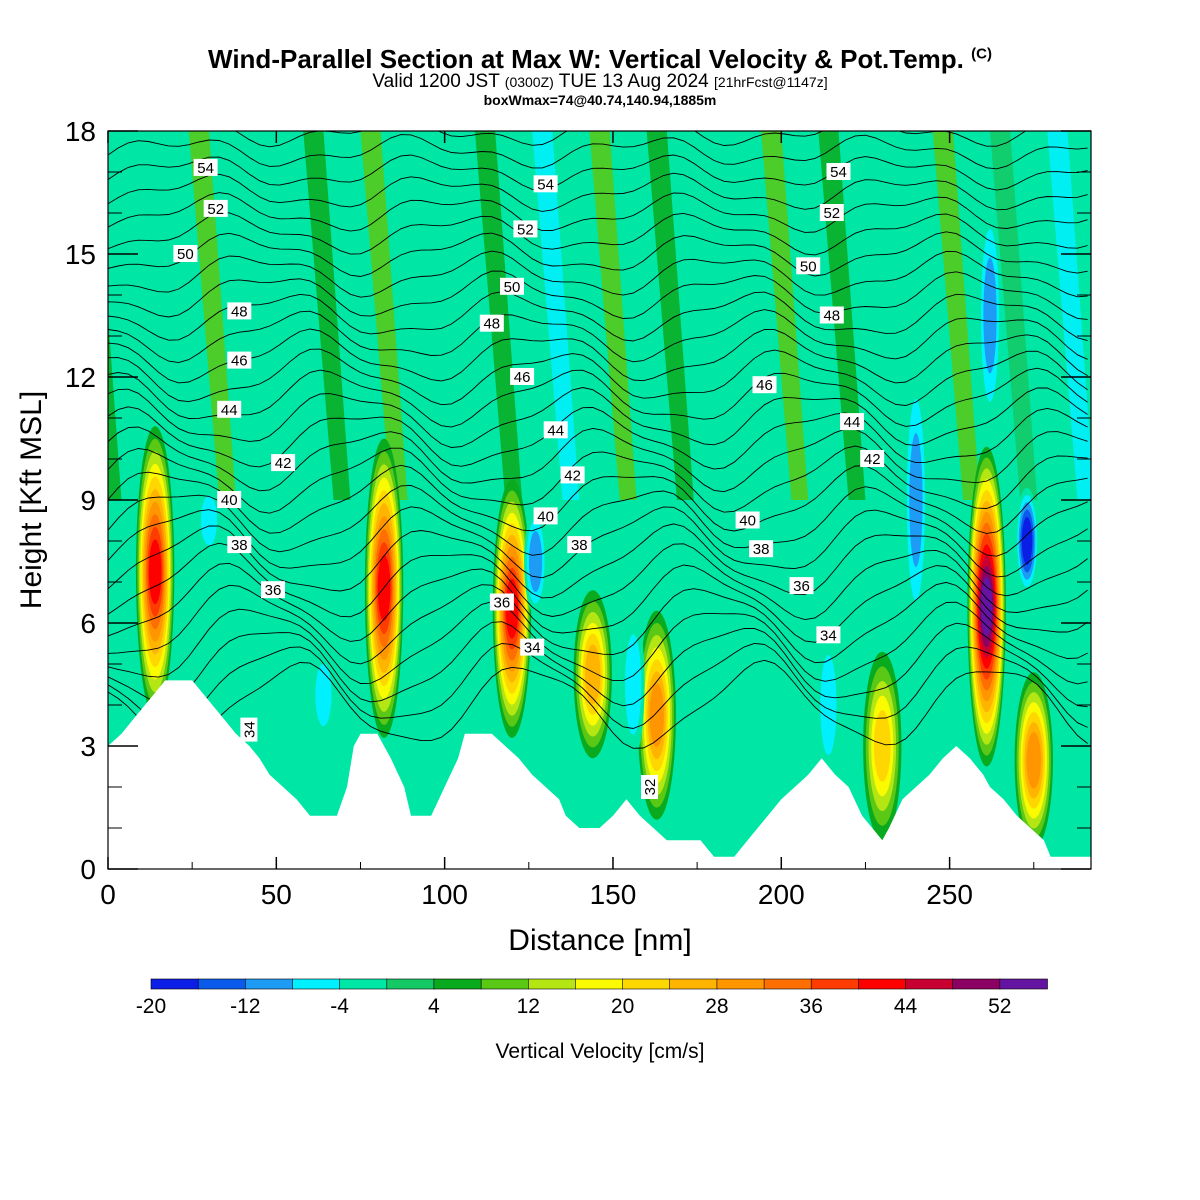  What do you see at coordinates (599, 940) in the screenshot?
I see `x-axis-label: Distance [nm]` at bounding box center [599, 940].